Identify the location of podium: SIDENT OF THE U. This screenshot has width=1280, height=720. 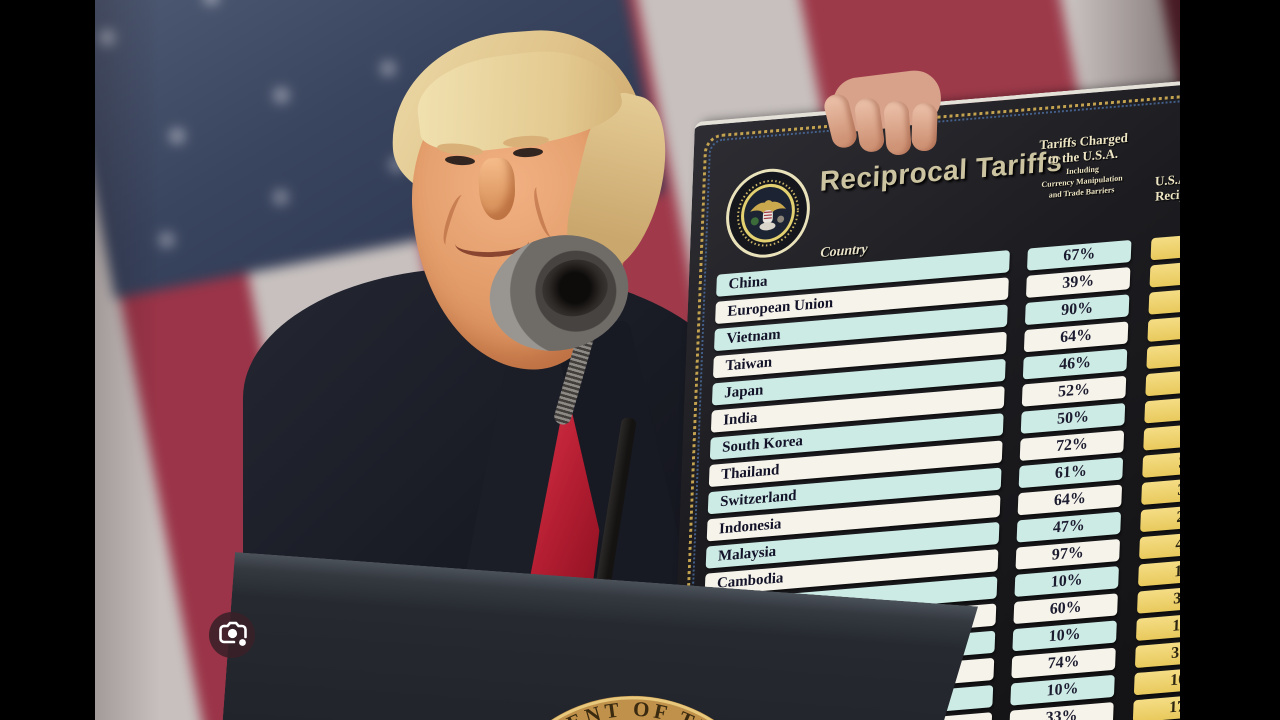
(598, 636).